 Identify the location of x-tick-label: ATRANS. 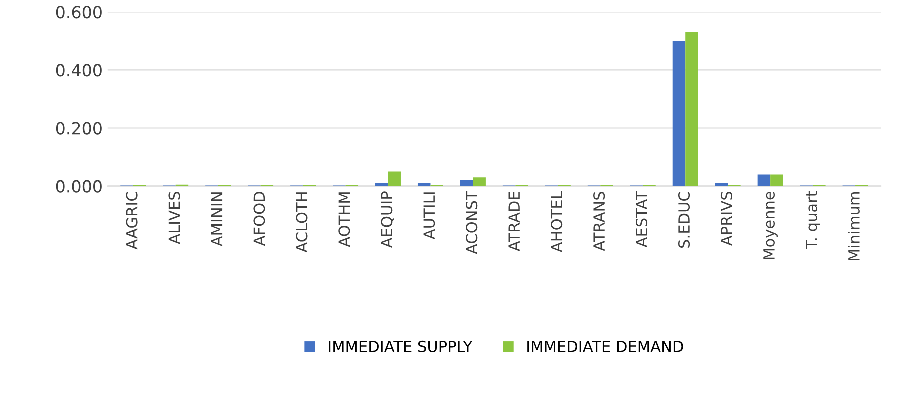
(600, 222).